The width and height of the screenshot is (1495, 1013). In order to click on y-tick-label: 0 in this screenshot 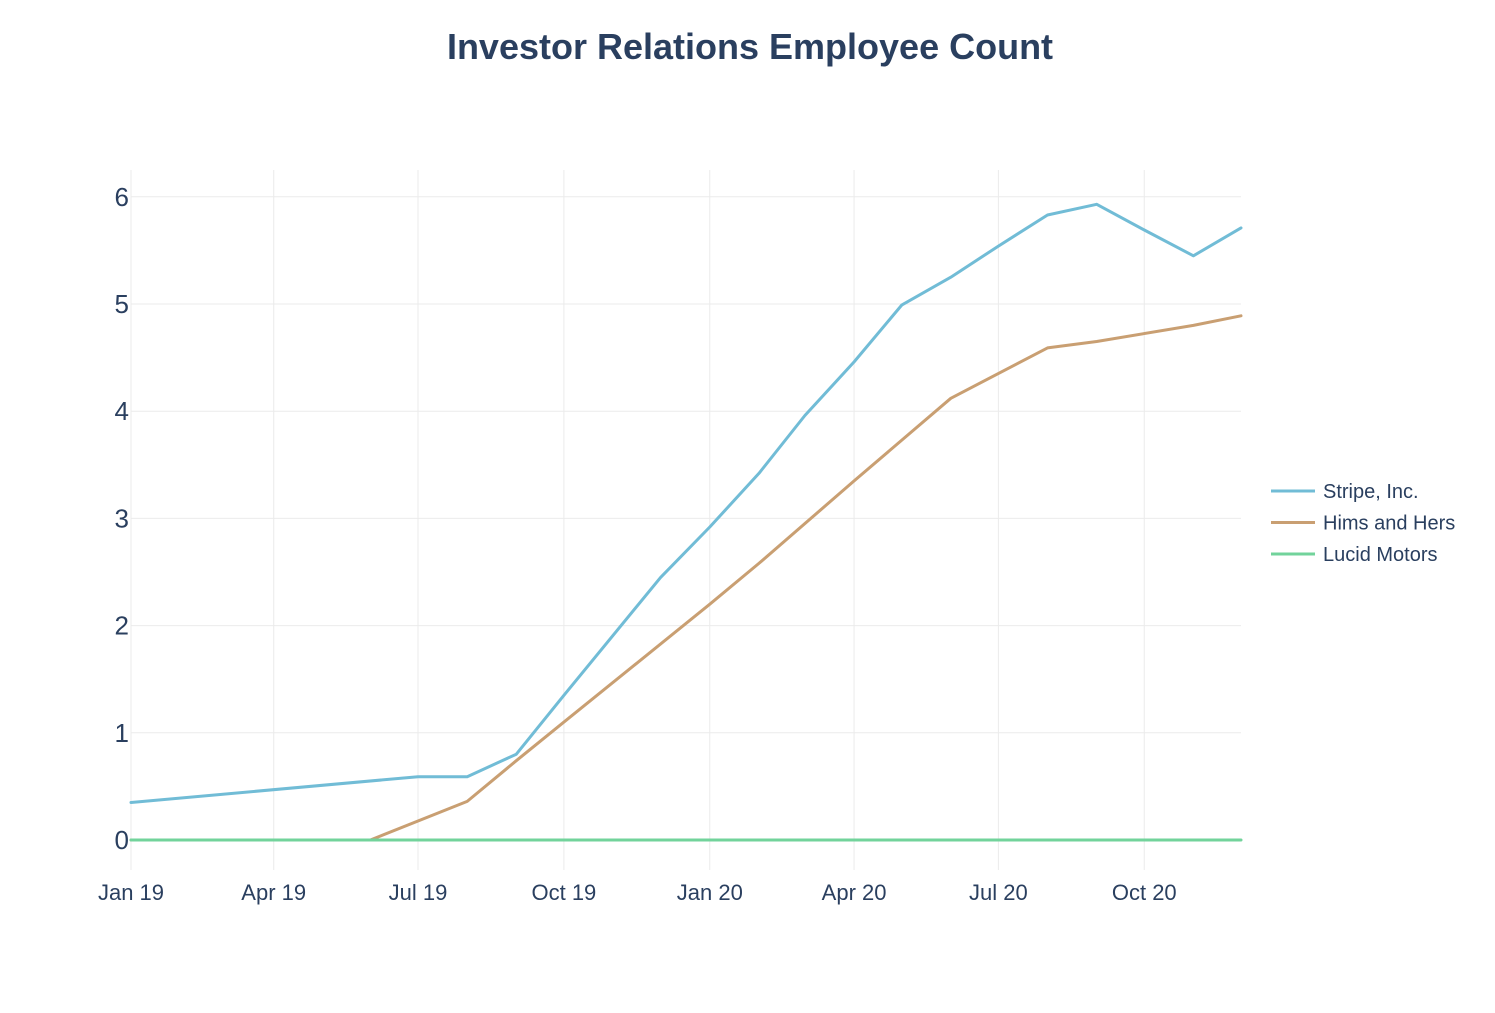, I will do `click(122, 840)`.